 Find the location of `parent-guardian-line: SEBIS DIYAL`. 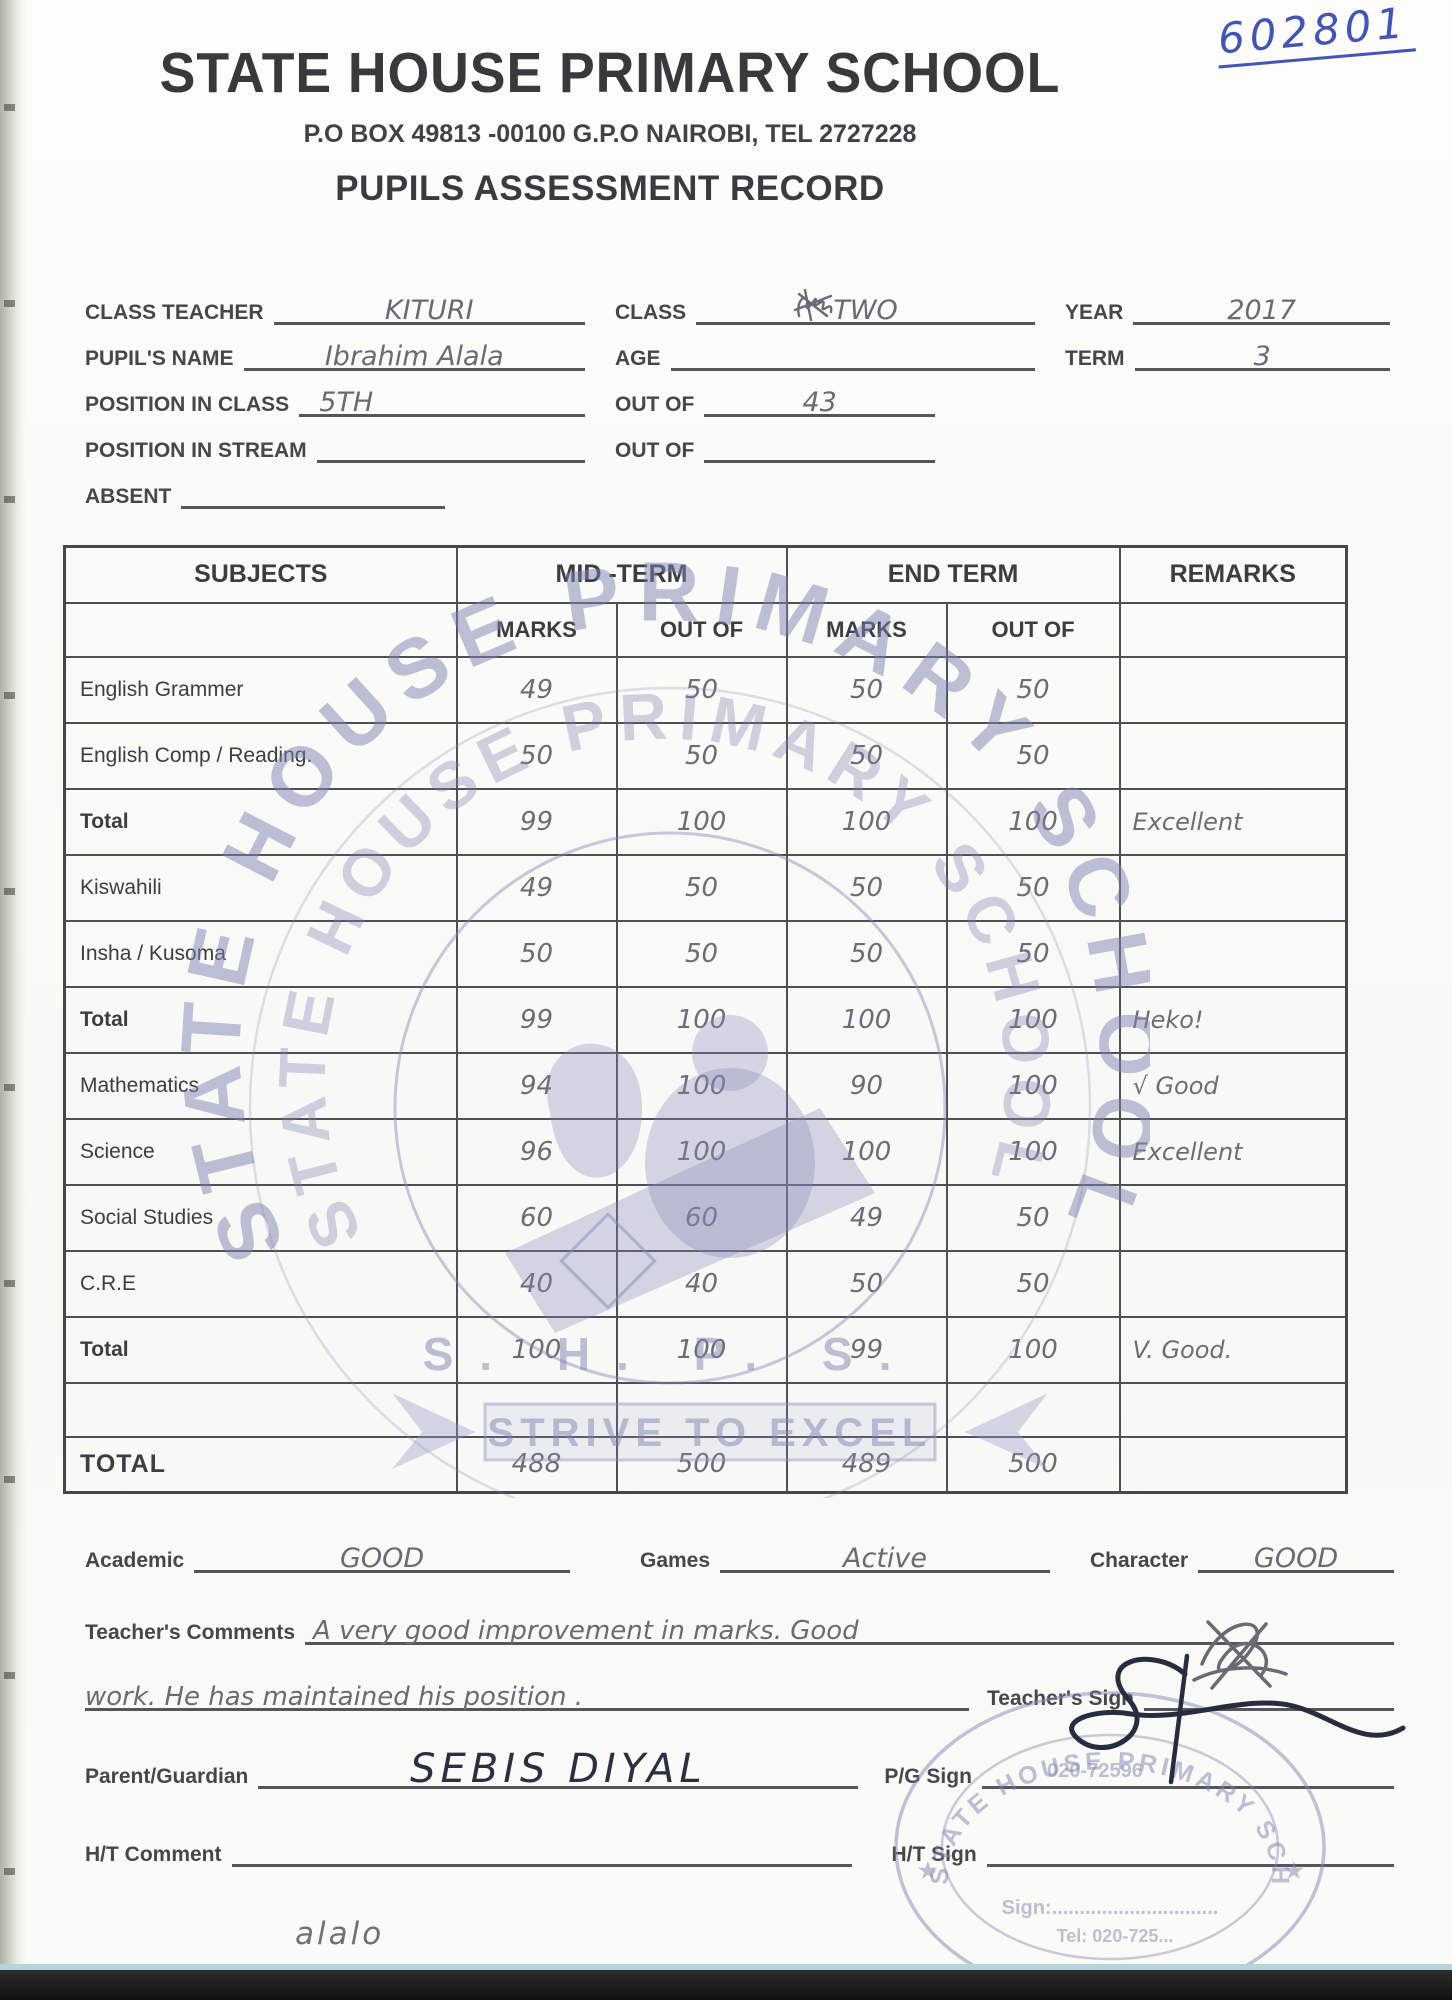

parent-guardian-line: SEBIS DIYAL is located at coordinates (558, 1769).